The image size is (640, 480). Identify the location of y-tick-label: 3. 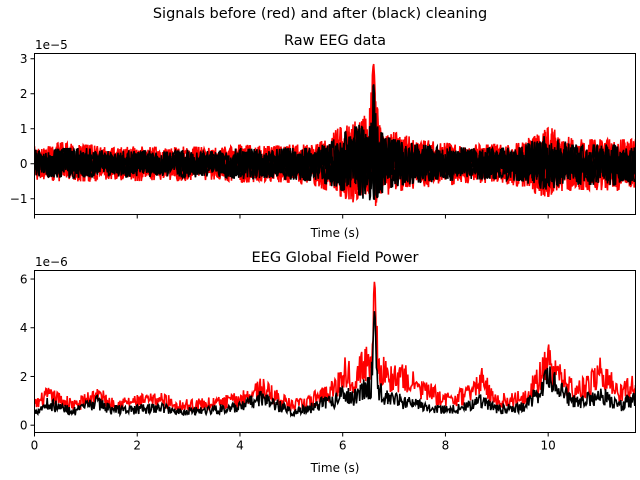
(24, 59).